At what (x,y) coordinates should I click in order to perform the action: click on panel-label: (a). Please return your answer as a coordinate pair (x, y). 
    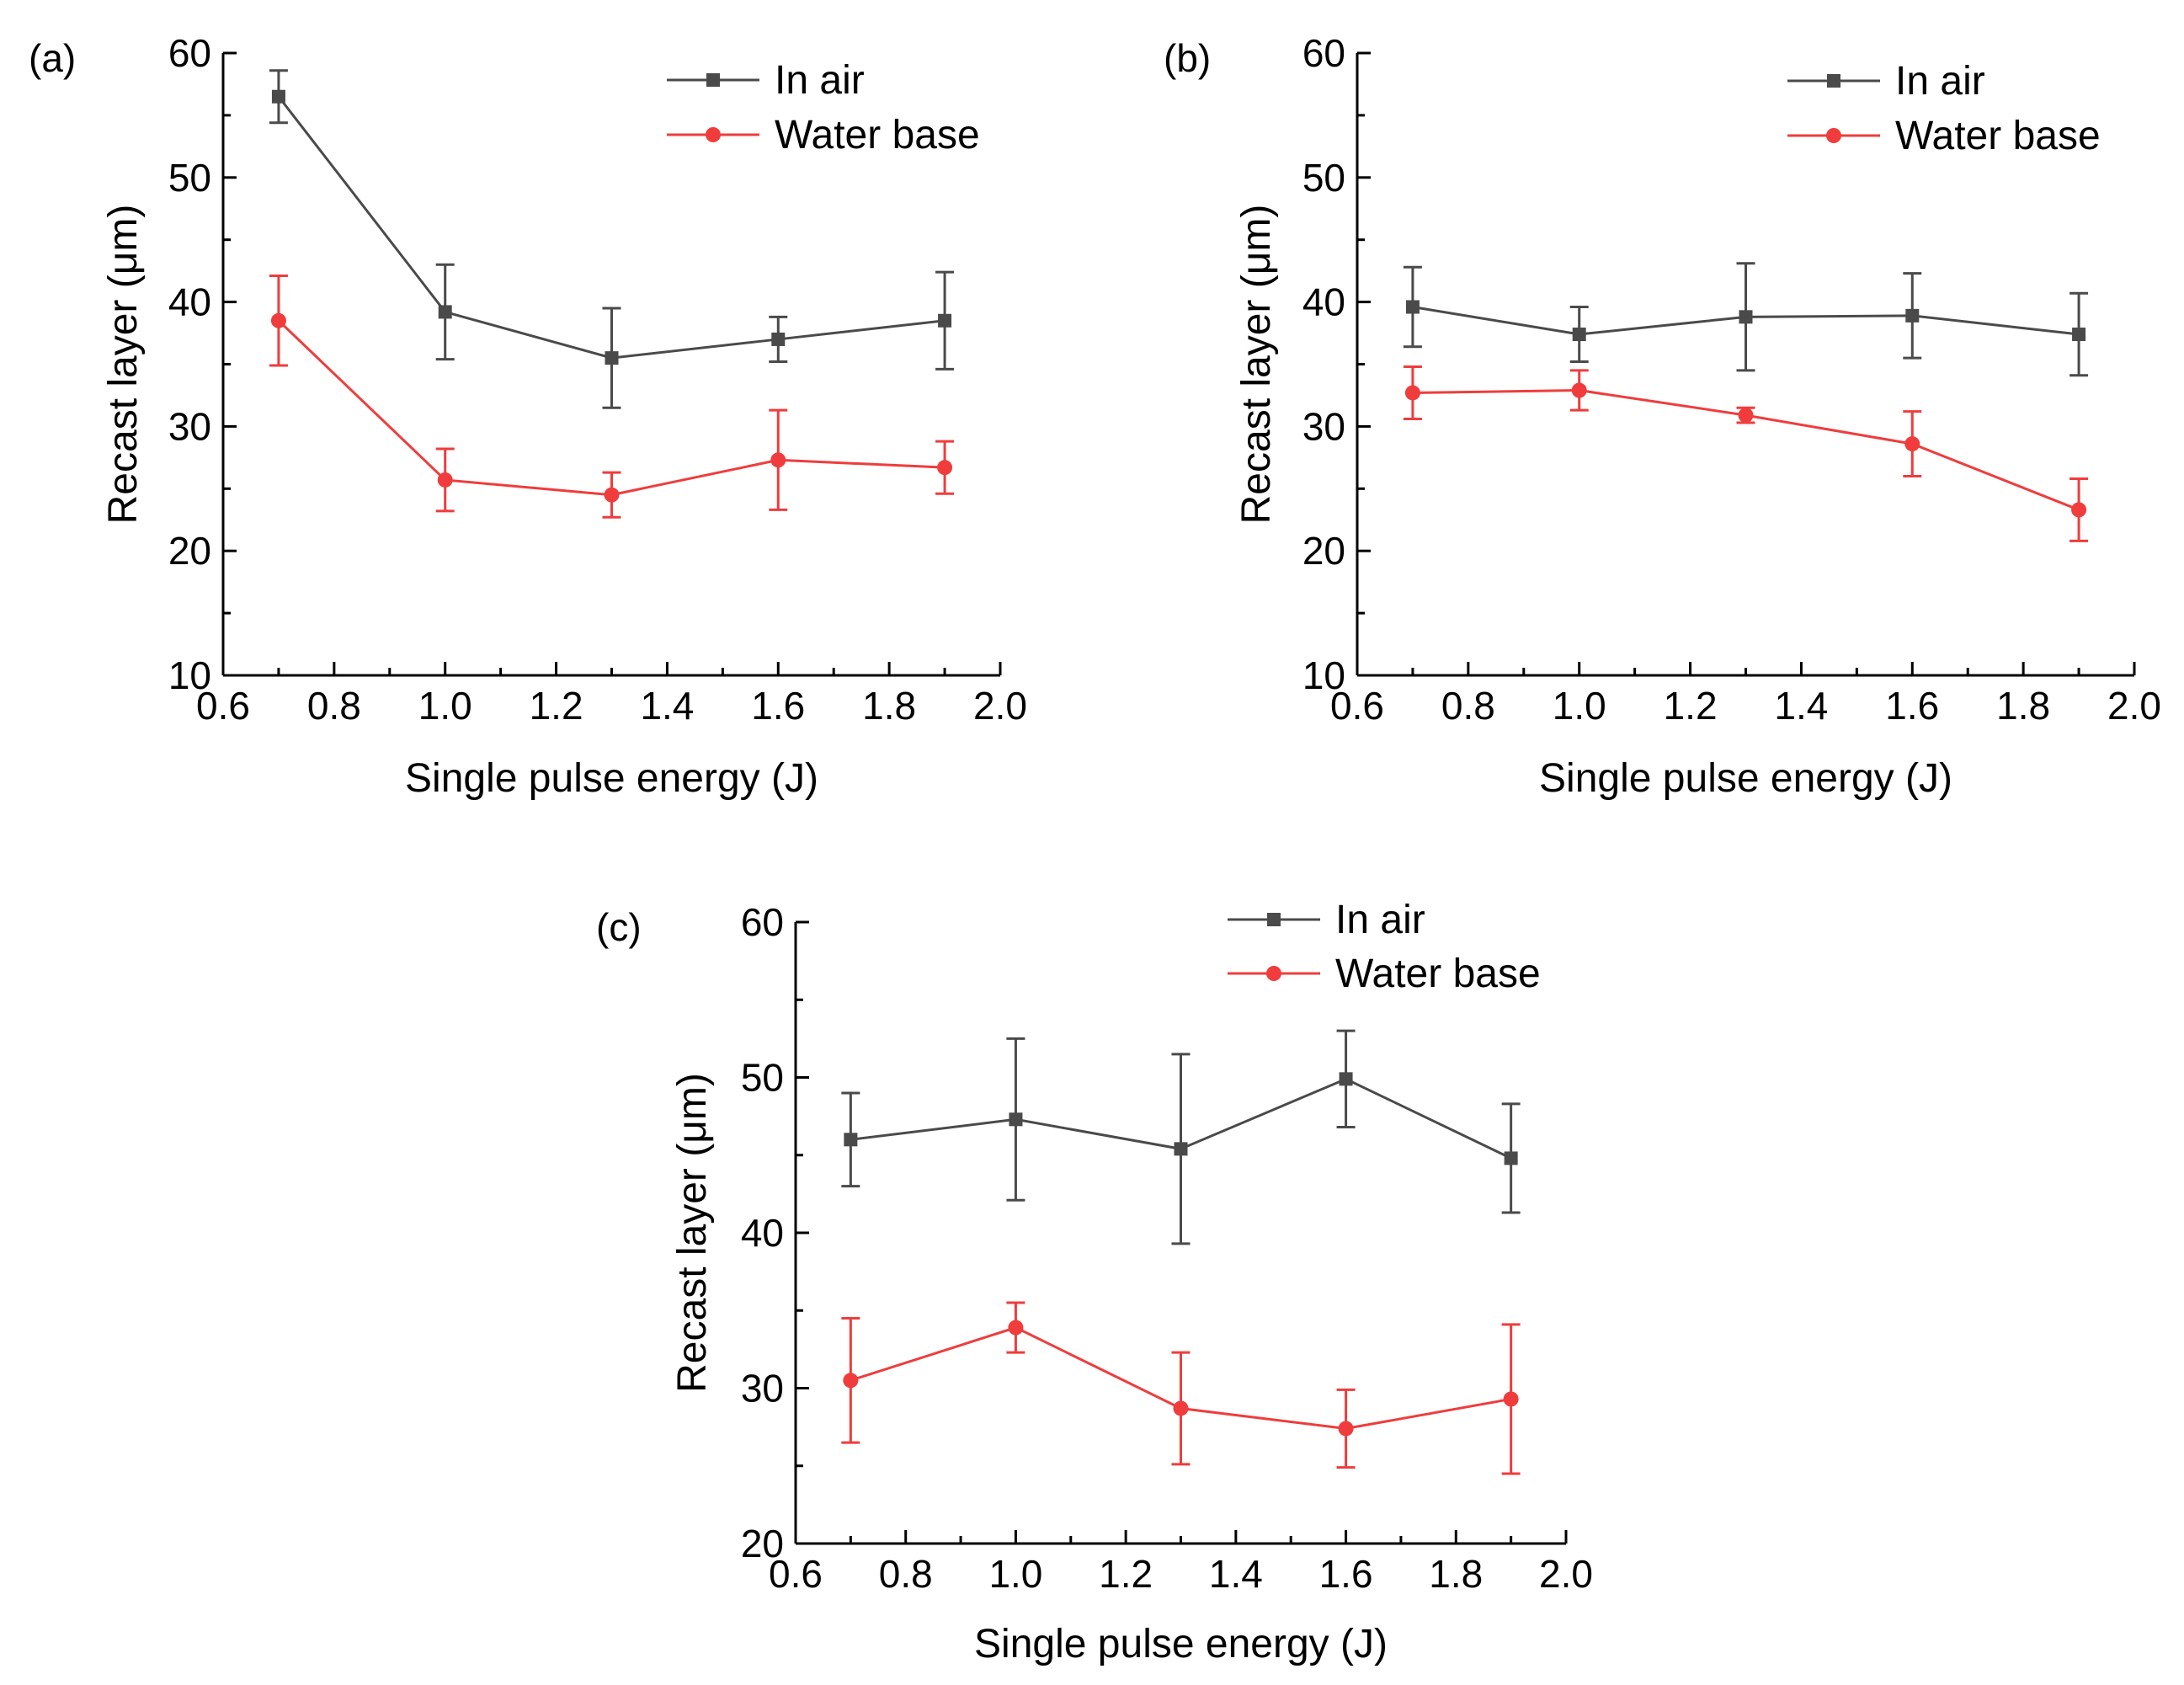
    Looking at the image, I should click on (53, 58).